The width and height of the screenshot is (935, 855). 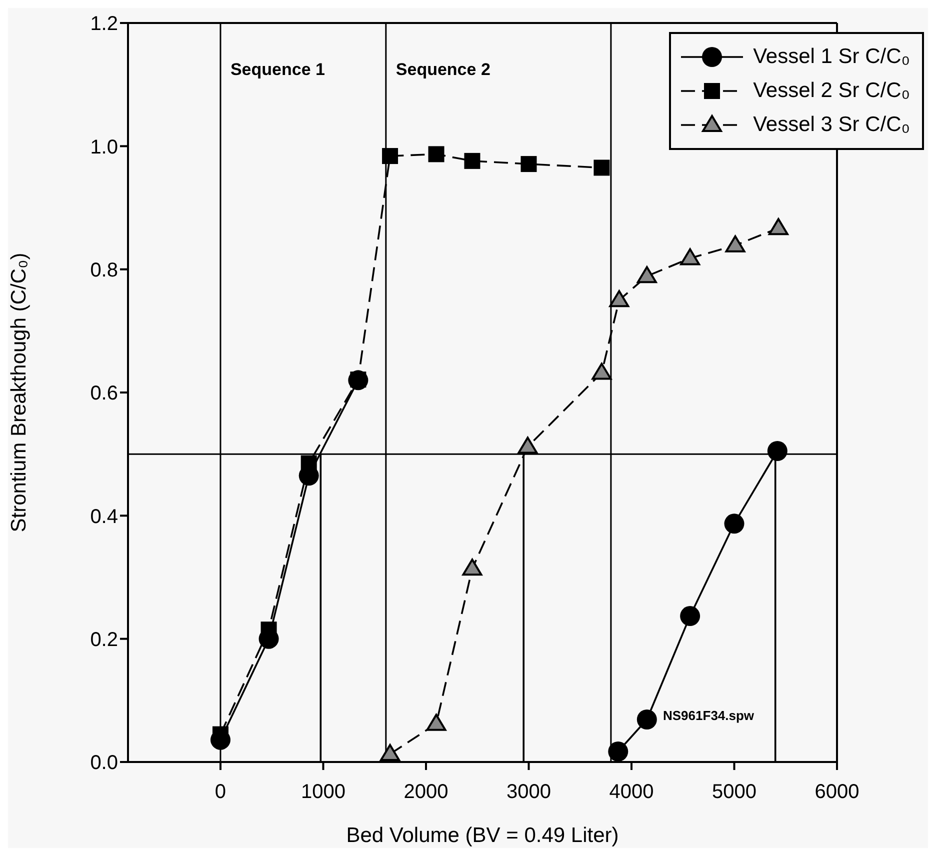 What do you see at coordinates (104, 639) in the screenshot?
I see `y-tick-label: 0.2` at bounding box center [104, 639].